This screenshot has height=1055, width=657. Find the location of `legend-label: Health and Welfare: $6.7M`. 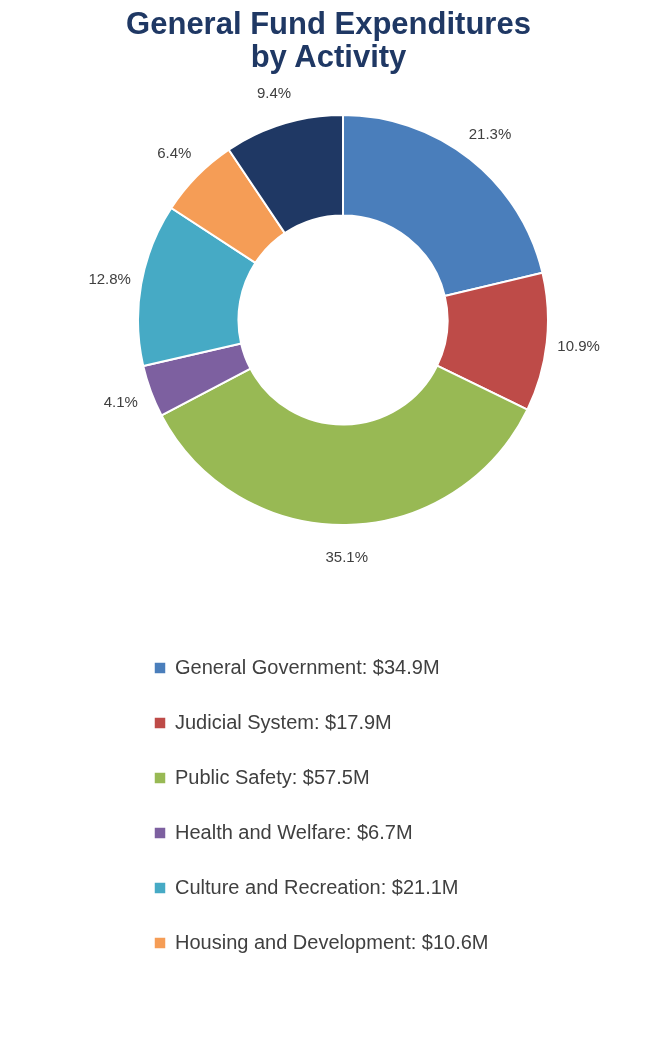

legend-label: Health and Welfare: $6.7M is located at coordinates (294, 832).